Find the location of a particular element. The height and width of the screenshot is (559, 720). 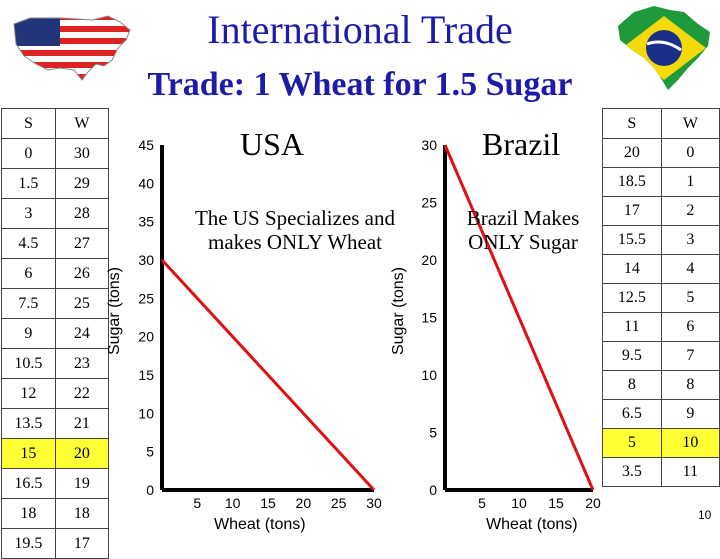

brazil-y-tick-label: 5 is located at coordinates (433, 433).